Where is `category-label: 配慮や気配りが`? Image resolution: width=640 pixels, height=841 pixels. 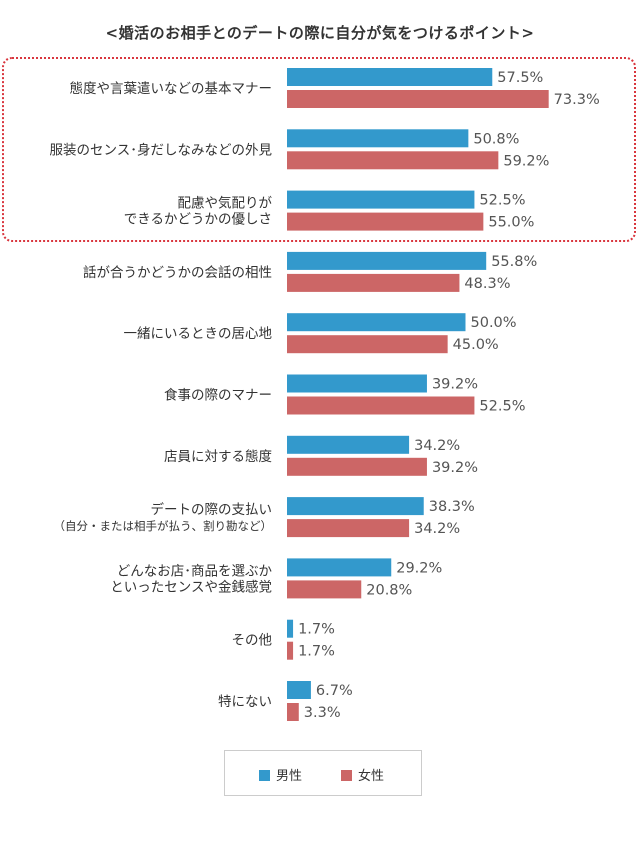 category-label: 配慮や気配りが is located at coordinates (225, 204).